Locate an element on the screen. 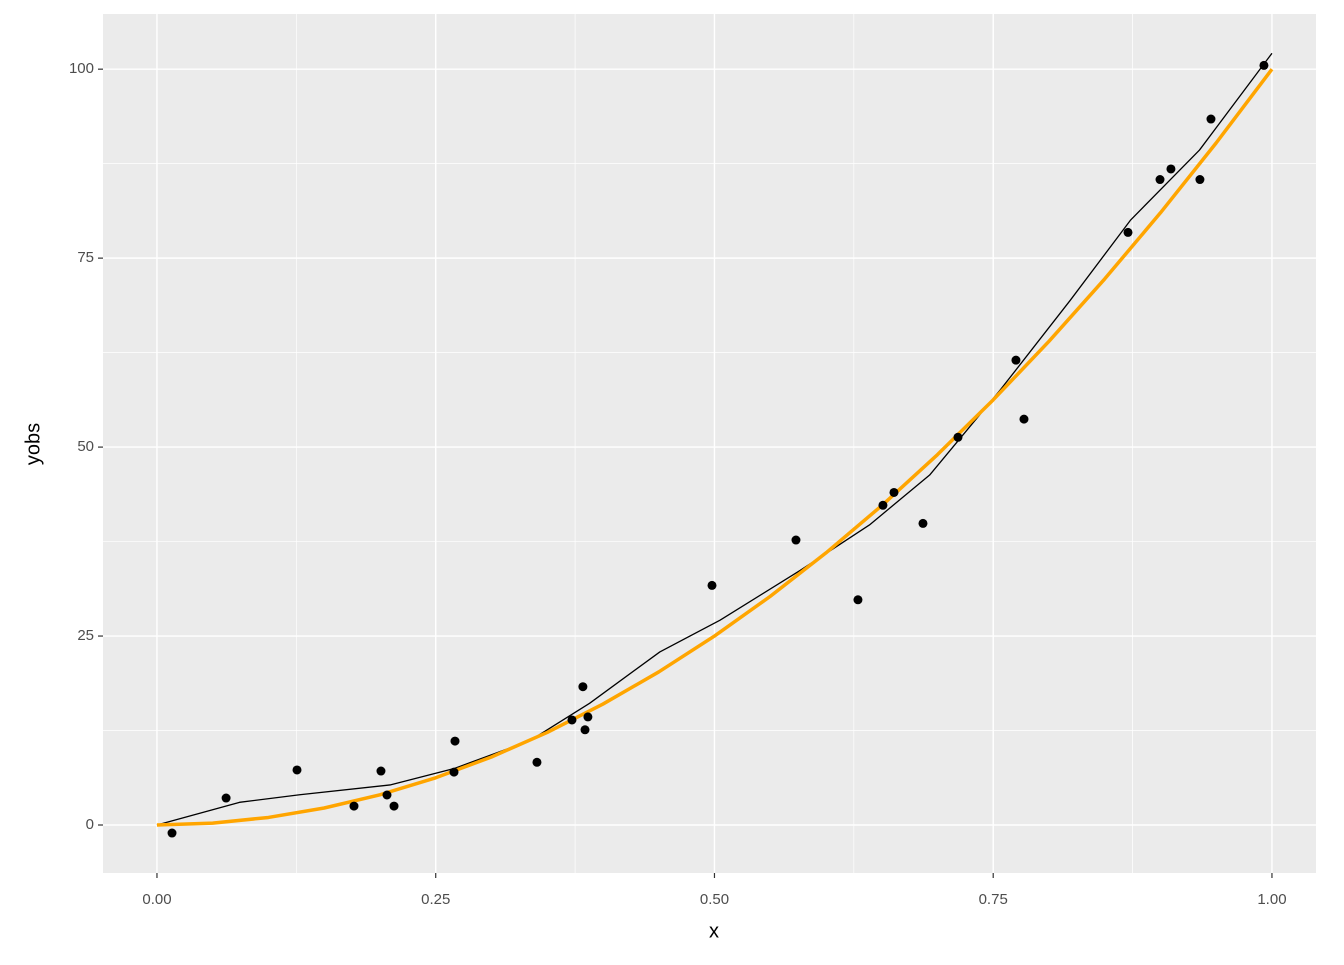 Image resolution: width=1344 pixels, height=965 pixels. y-tick-label: 0 is located at coordinates (90, 824).